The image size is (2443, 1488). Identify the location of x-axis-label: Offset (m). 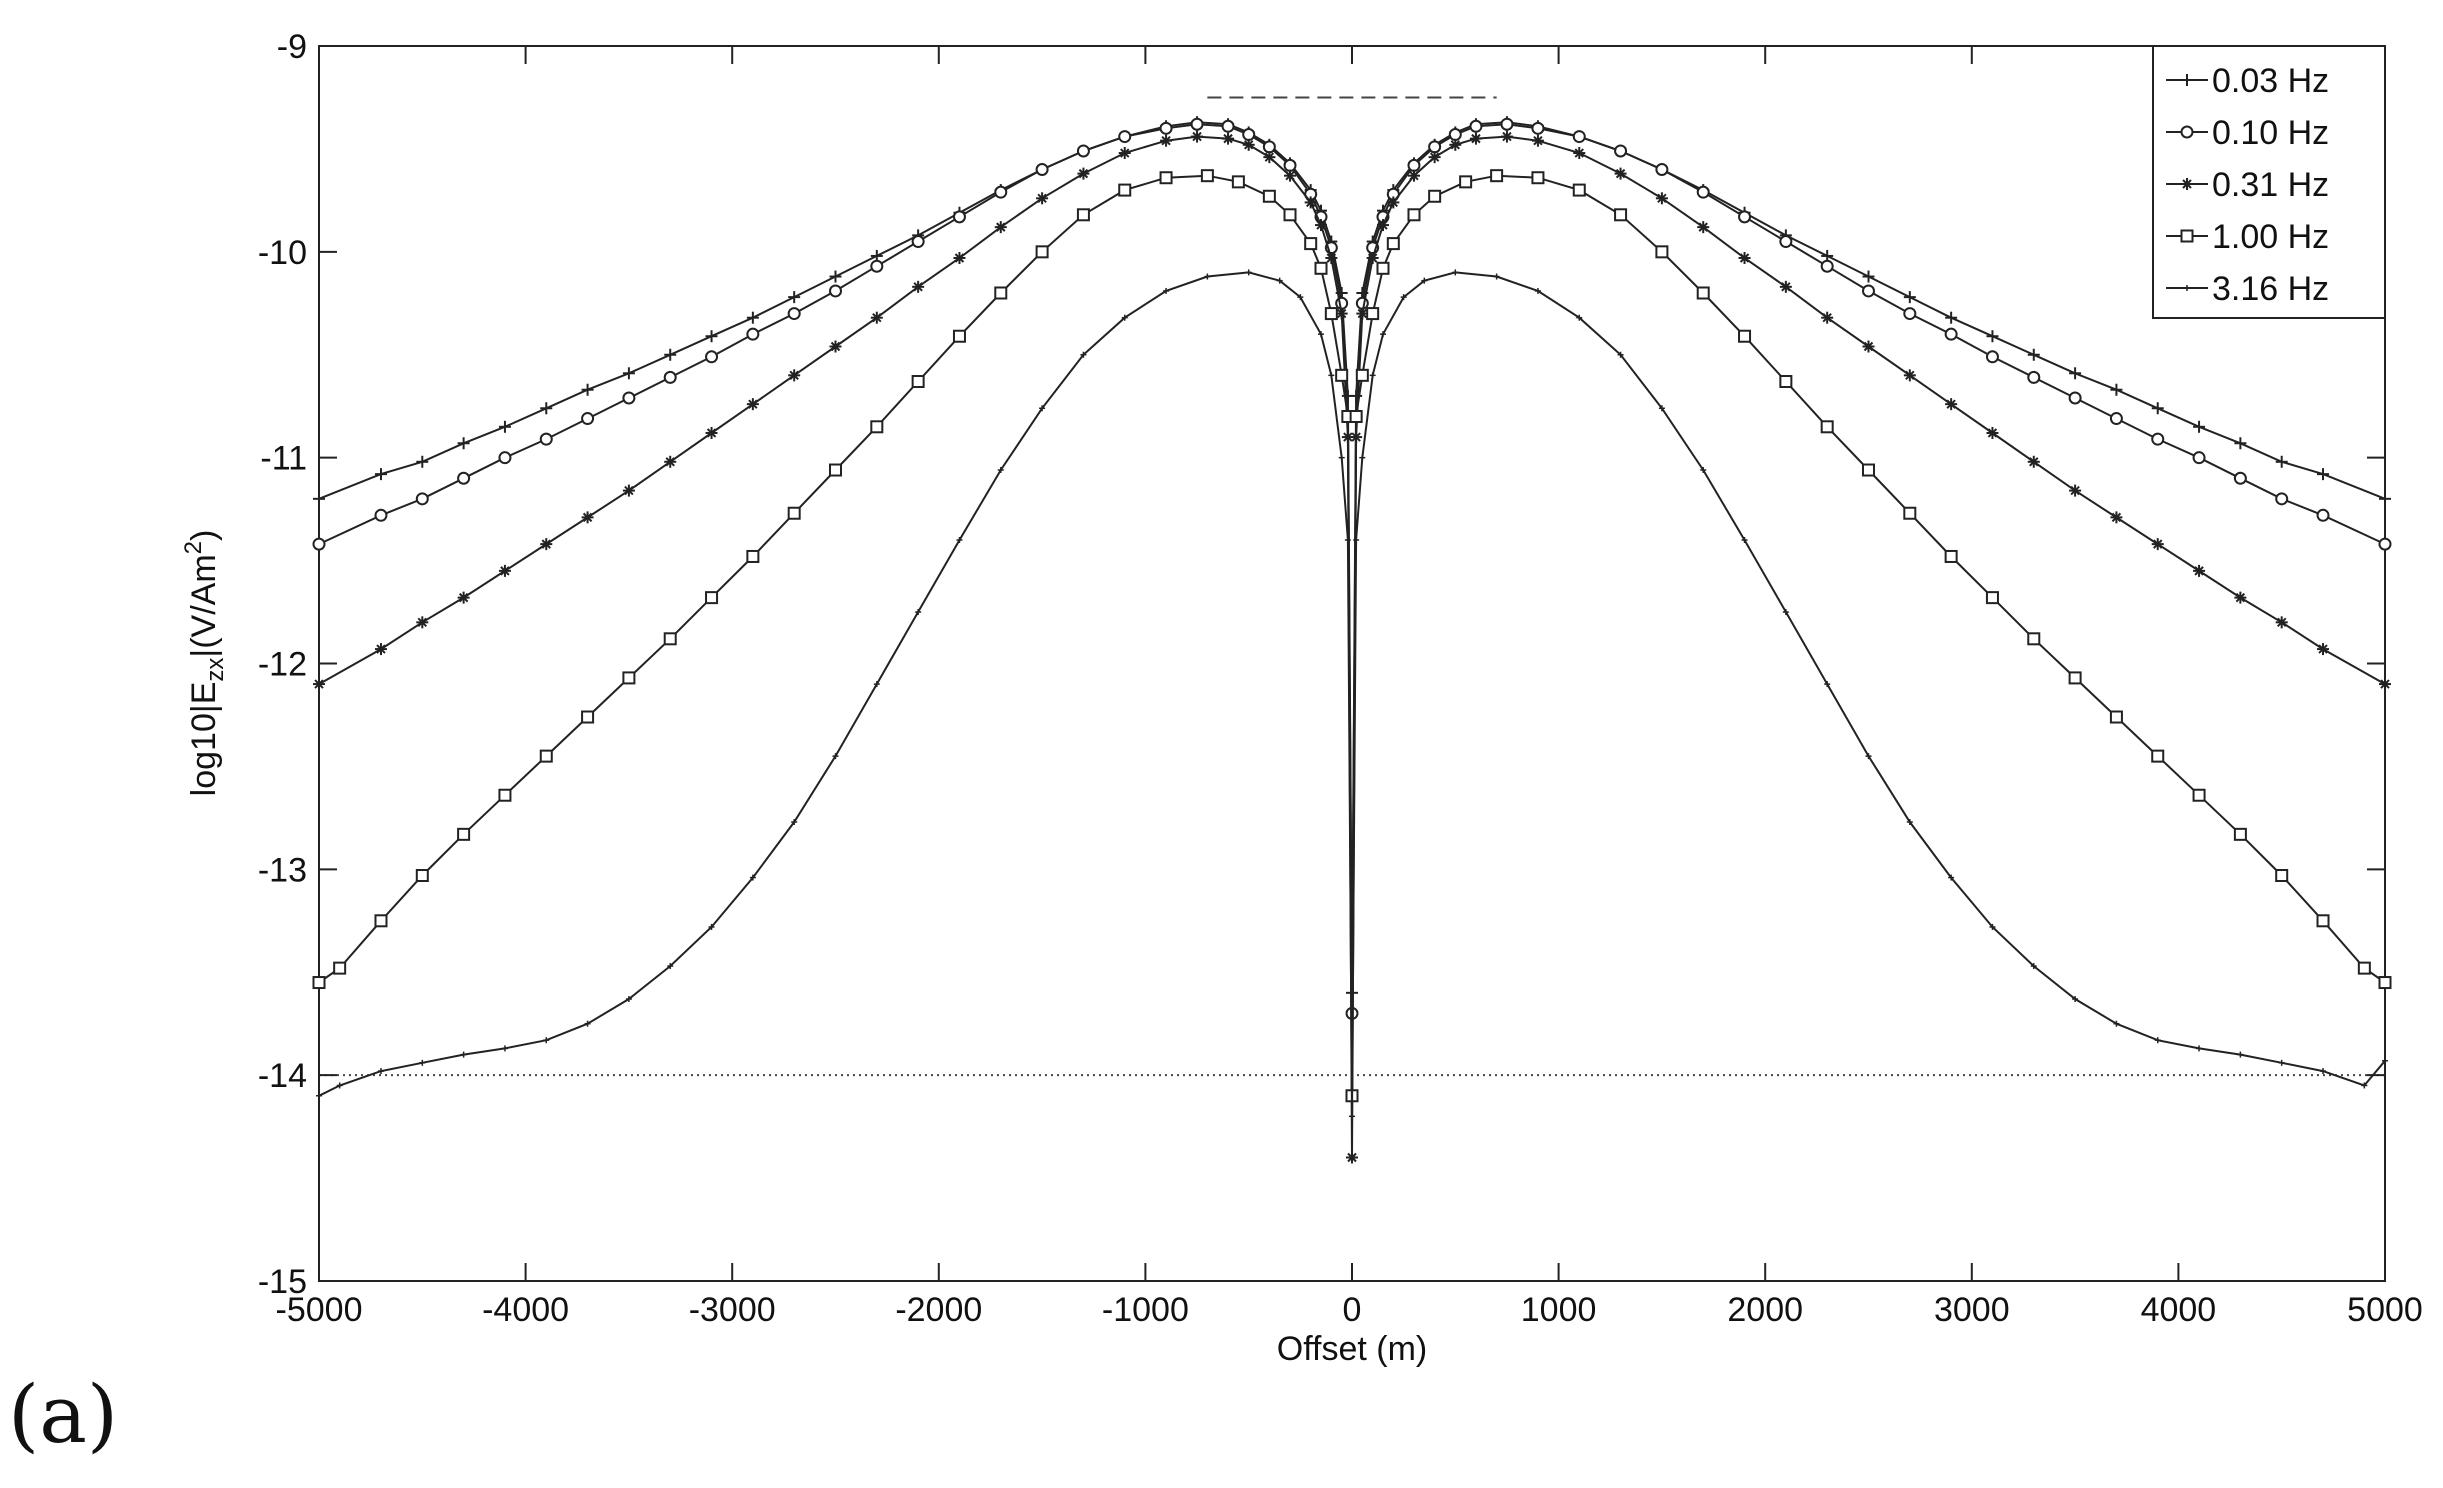
(1352, 1349).